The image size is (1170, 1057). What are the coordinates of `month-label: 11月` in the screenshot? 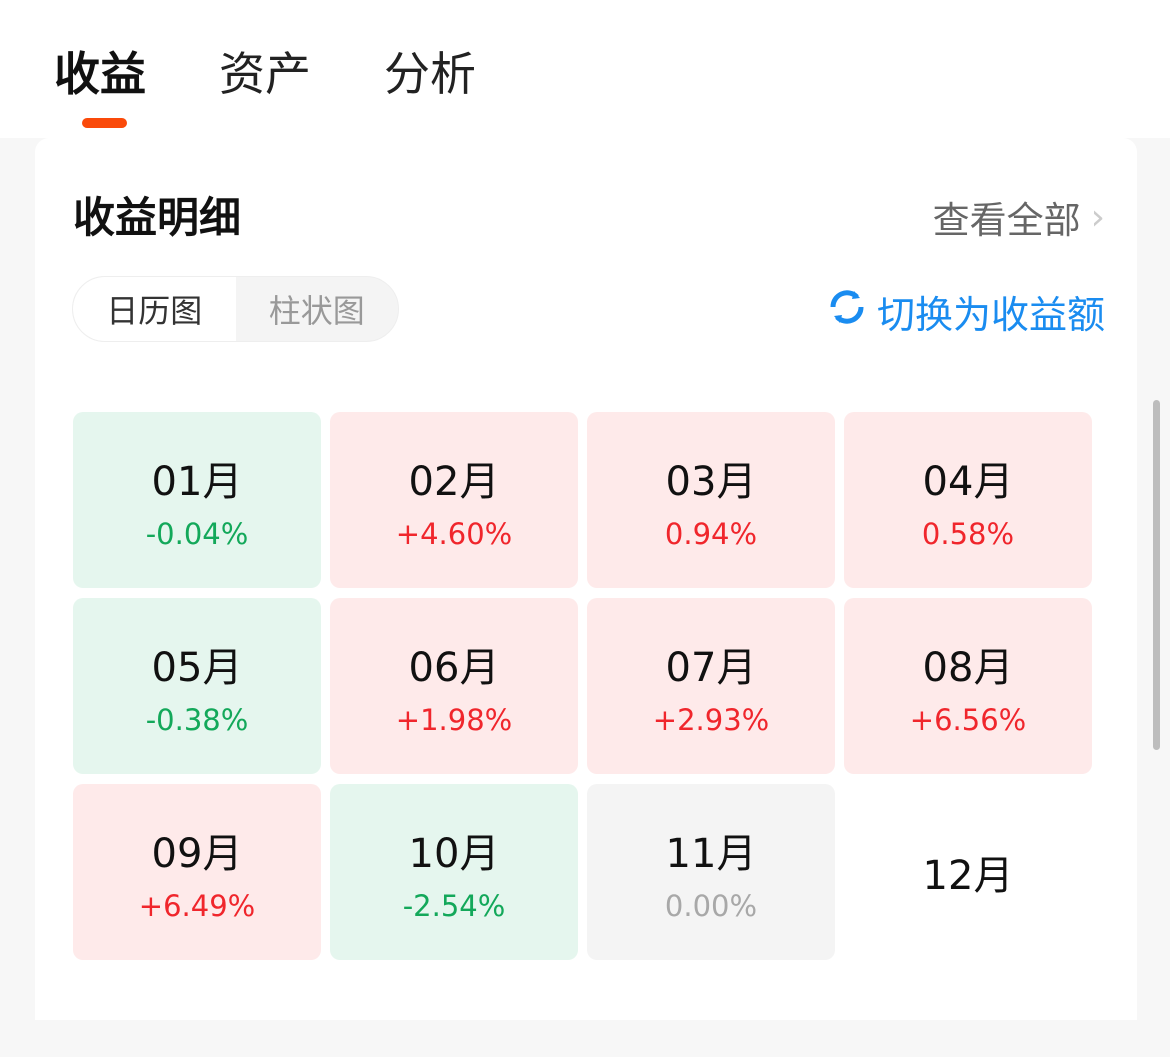 It's located at (711, 854).